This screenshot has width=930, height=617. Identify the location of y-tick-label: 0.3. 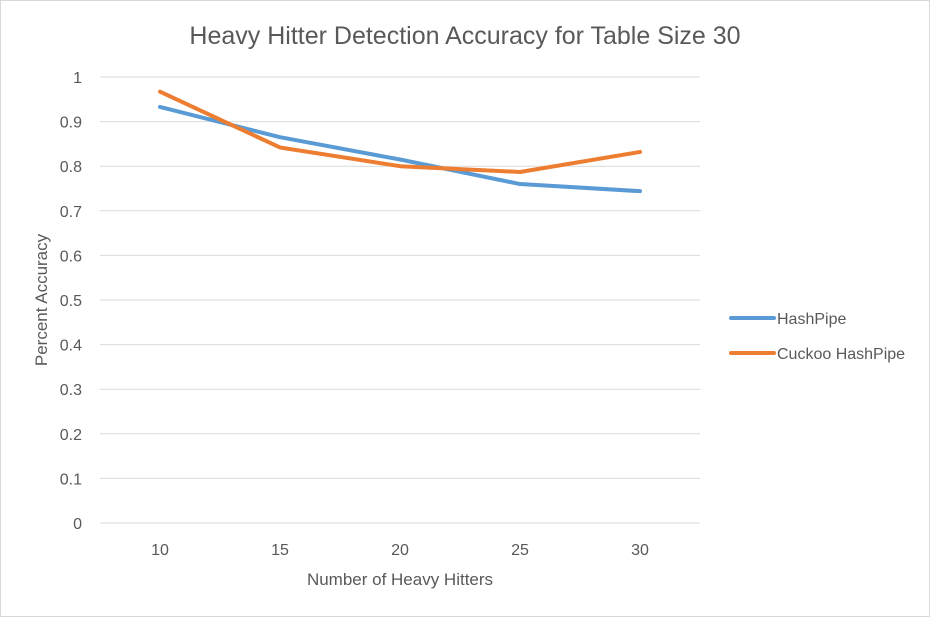
(71, 390).